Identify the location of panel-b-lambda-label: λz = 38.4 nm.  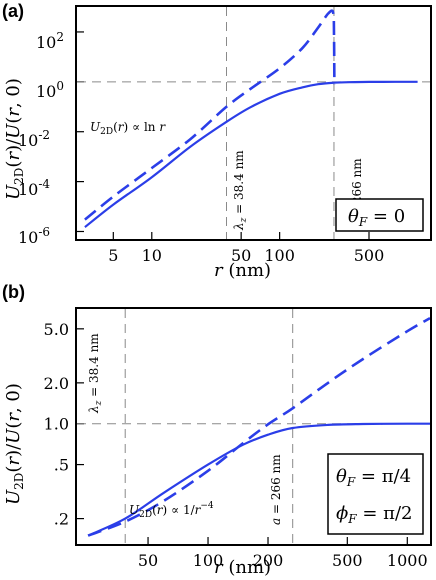
(95, 373).